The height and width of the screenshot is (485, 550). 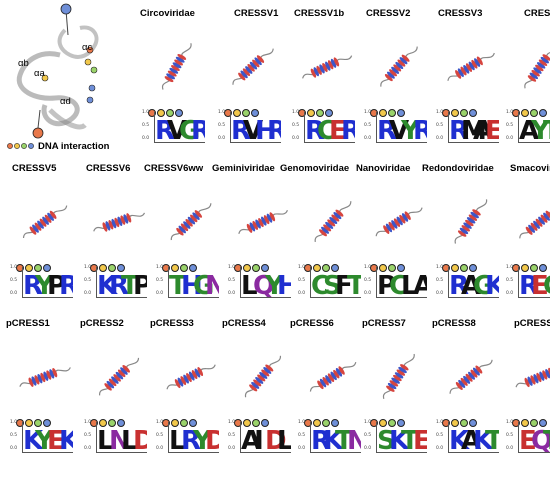 I want to click on logo-letter: K, so click(x=33, y=439).